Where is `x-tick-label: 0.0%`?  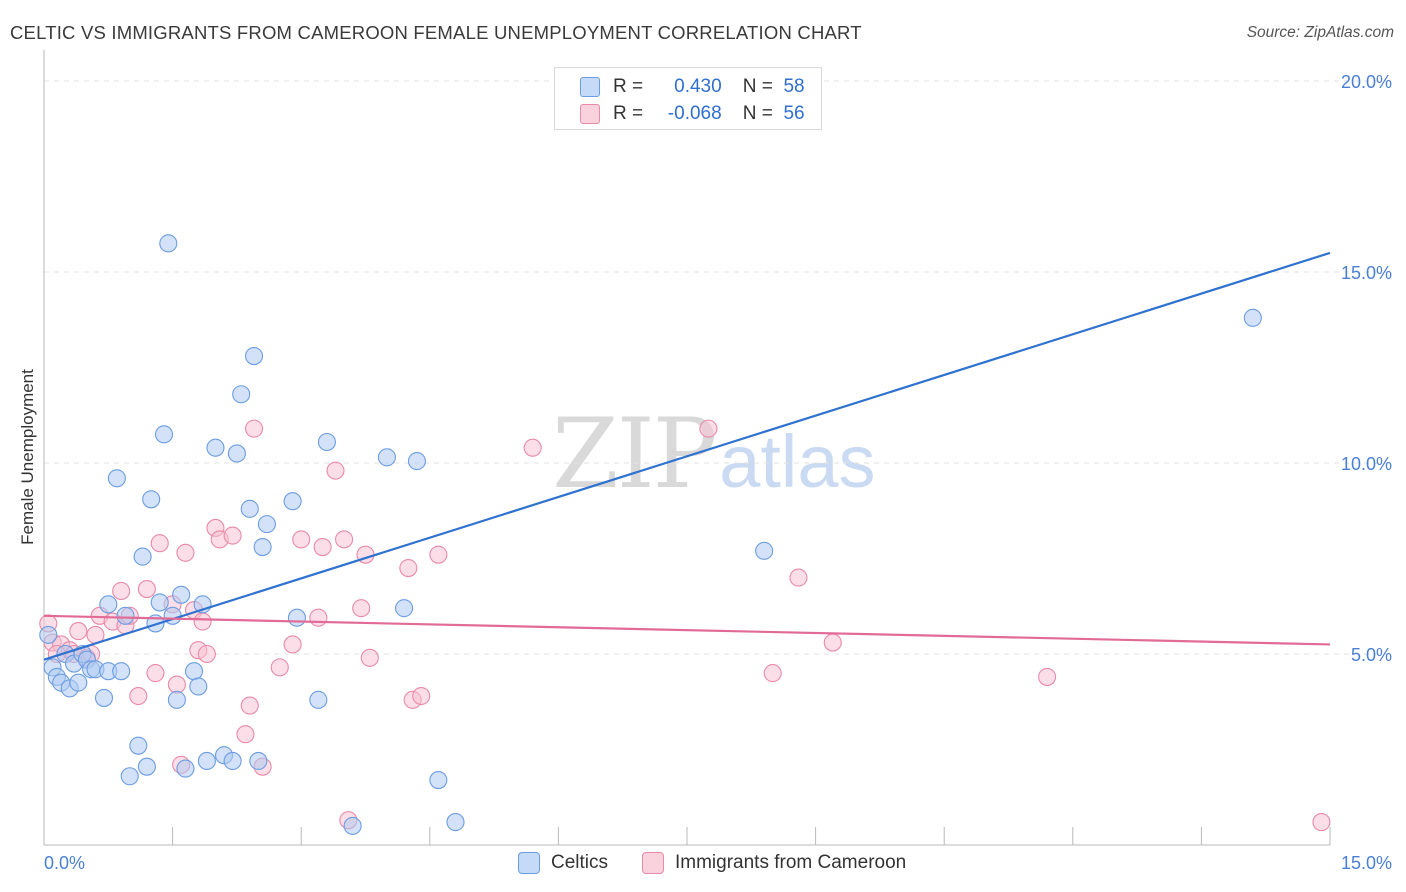
x-tick-label: 0.0% is located at coordinates (64, 863).